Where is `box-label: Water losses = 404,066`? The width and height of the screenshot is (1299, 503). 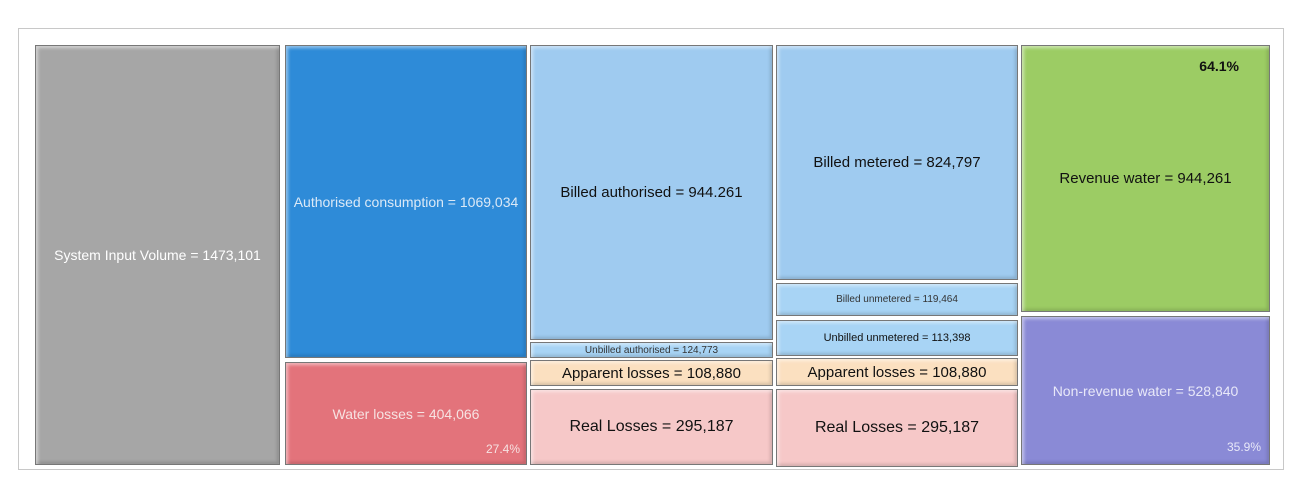 box-label: Water losses = 404,066 is located at coordinates (406, 413).